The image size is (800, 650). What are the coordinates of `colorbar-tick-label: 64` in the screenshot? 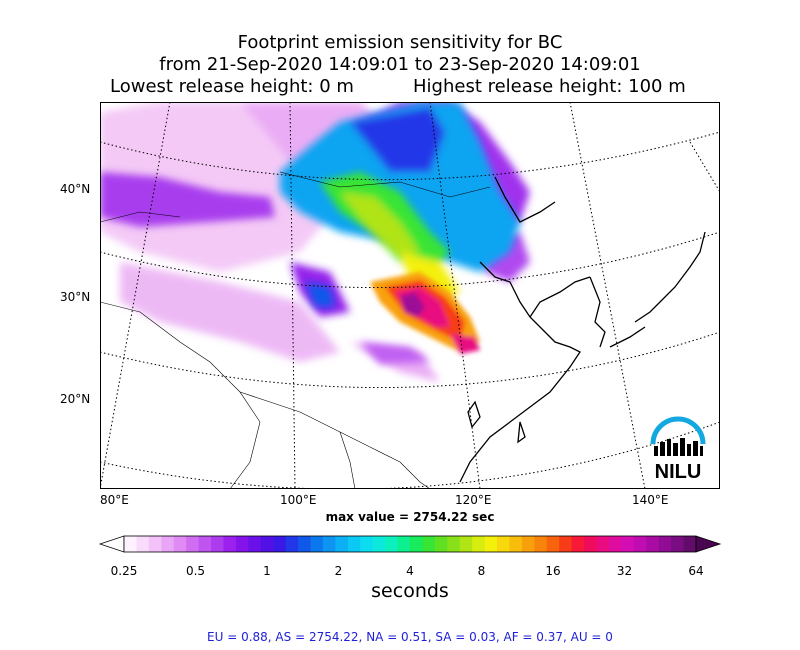 It's located at (696, 571).